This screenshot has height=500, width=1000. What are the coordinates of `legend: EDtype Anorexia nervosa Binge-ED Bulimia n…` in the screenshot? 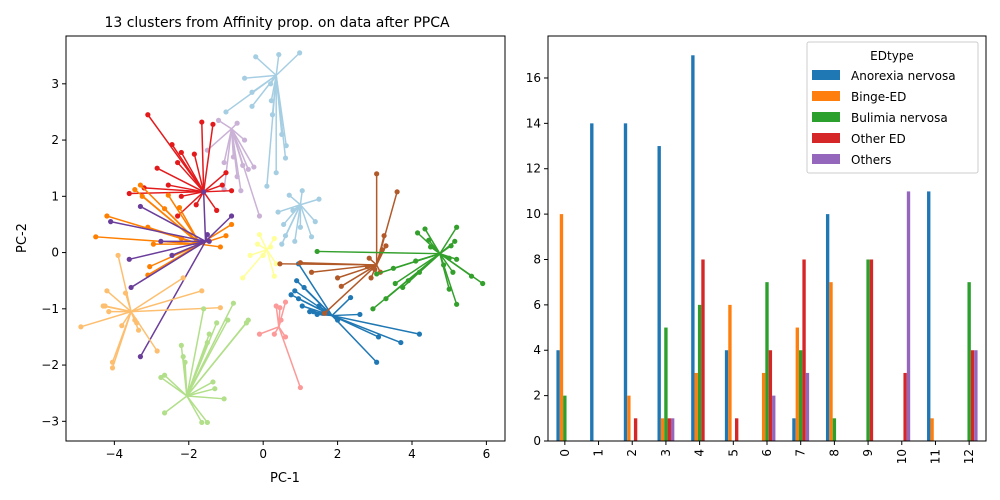 It's located at (892, 107).